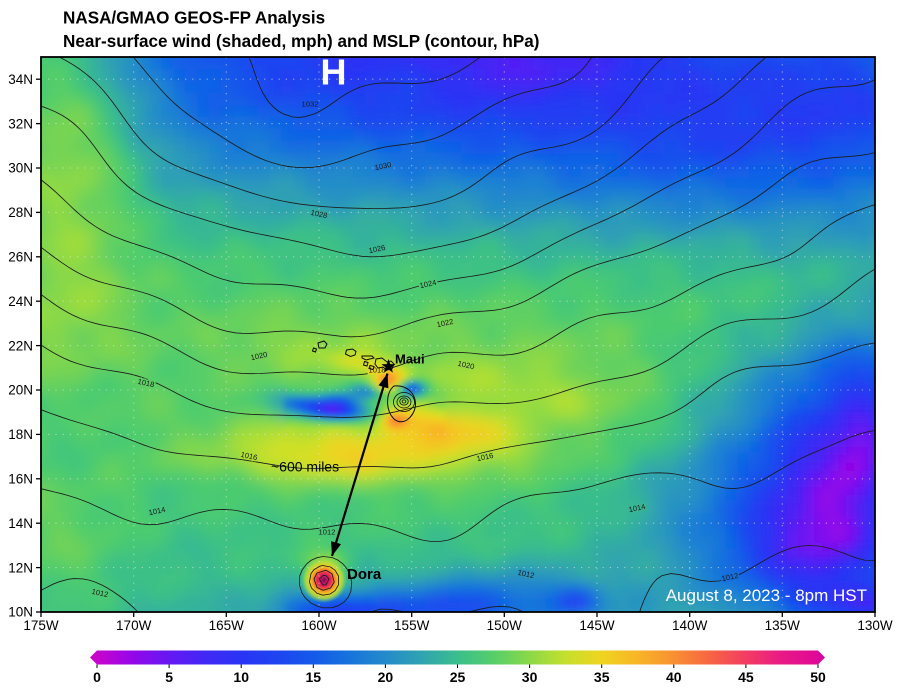  I want to click on svg-text: NASA/GMAO GEOS-FP Analysis, so click(194, 18).